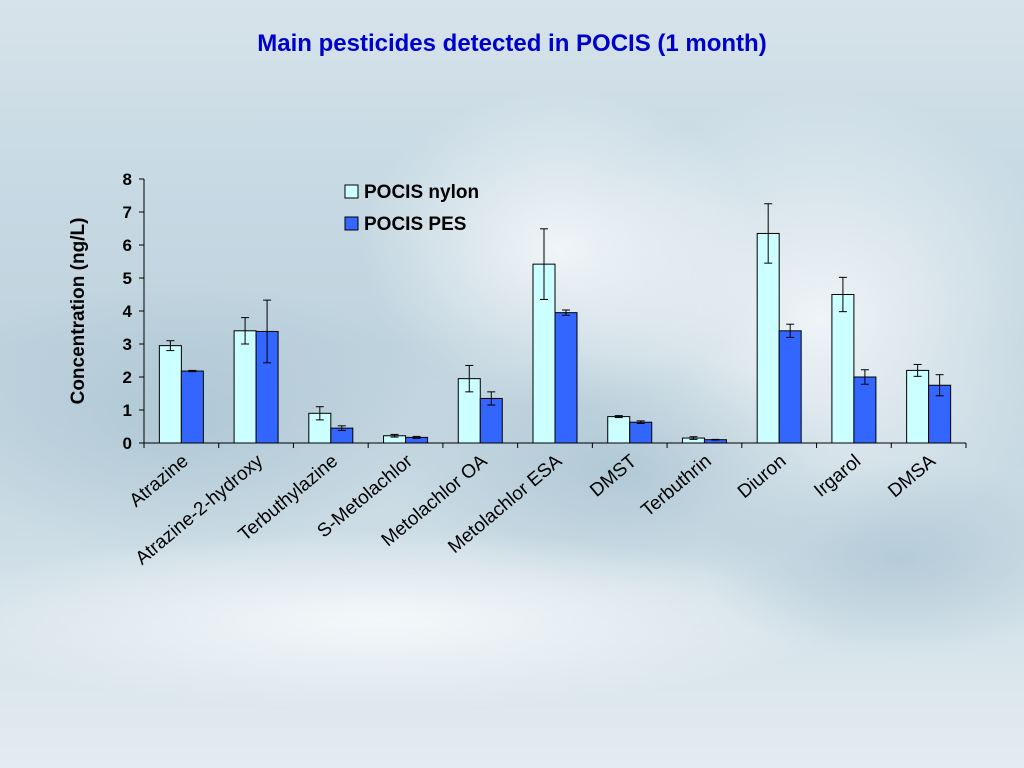 This screenshot has height=768, width=1024. What do you see at coordinates (127, 443) in the screenshot?
I see `y-tick-label: 0` at bounding box center [127, 443].